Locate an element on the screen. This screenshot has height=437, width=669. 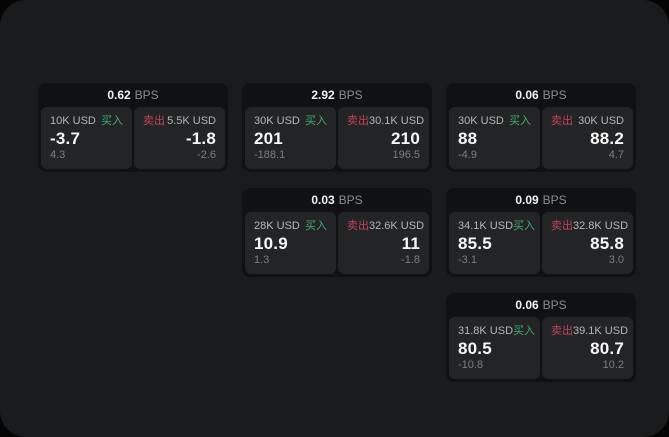
buy-notional: 10K USD is located at coordinates (73, 121).